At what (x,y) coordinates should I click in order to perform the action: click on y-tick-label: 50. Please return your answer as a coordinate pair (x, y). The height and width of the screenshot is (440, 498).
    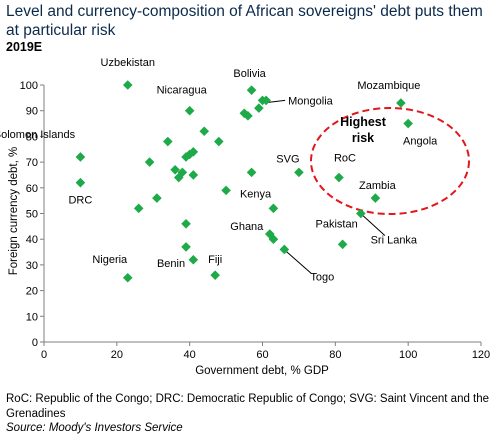
    Looking at the image, I should click on (32, 215).